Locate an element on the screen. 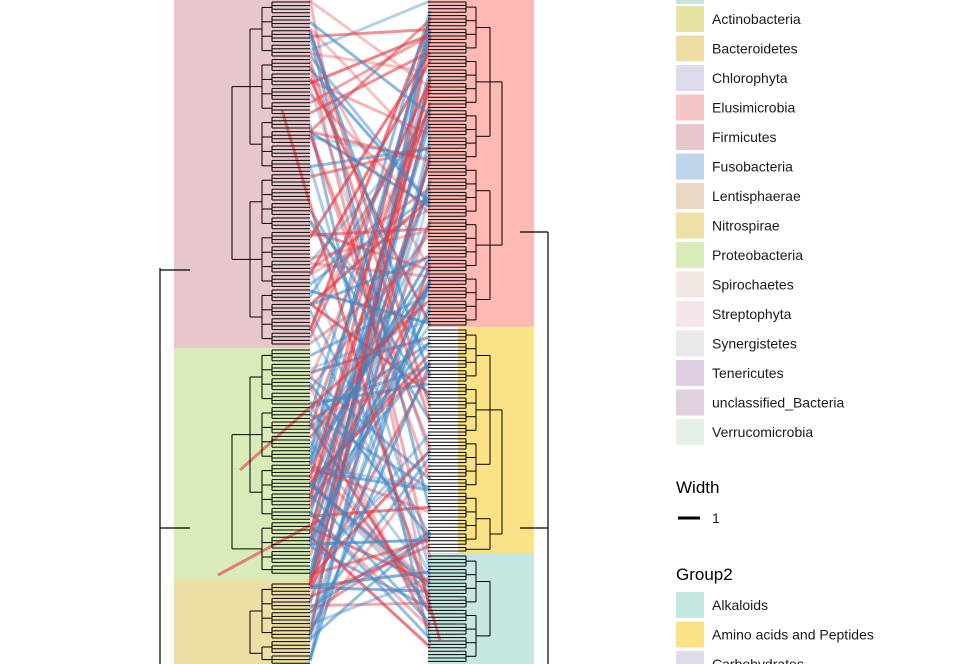 The height and width of the screenshot is (664, 961). right-cluster-amino-acids-and-peptides is located at coordinates (496, 440).